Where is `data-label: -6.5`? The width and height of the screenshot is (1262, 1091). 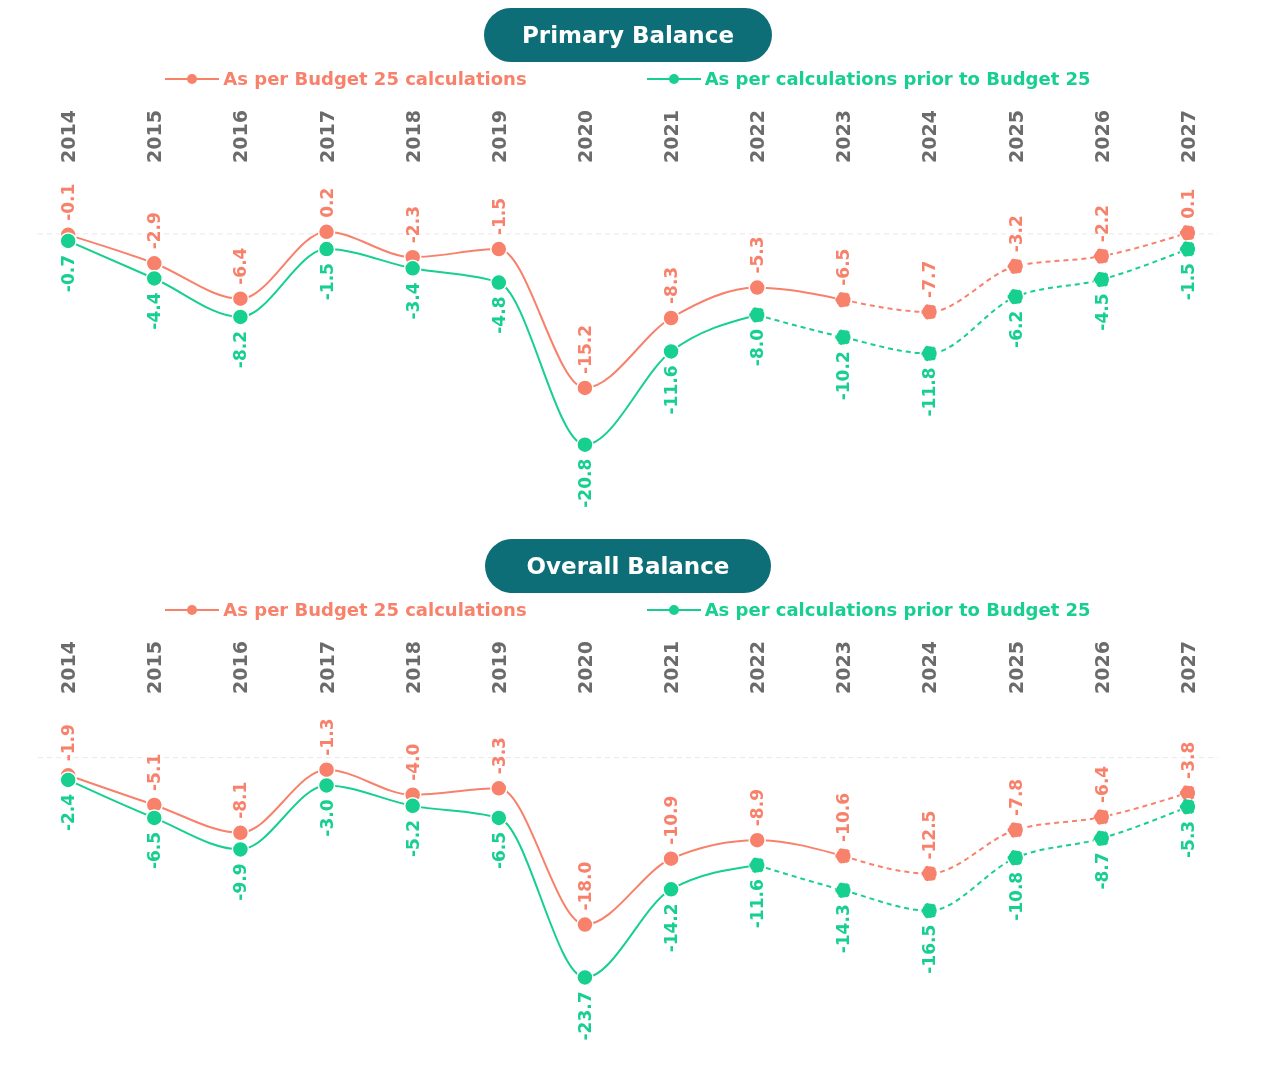 data-label: -6.5 is located at coordinates (154, 850).